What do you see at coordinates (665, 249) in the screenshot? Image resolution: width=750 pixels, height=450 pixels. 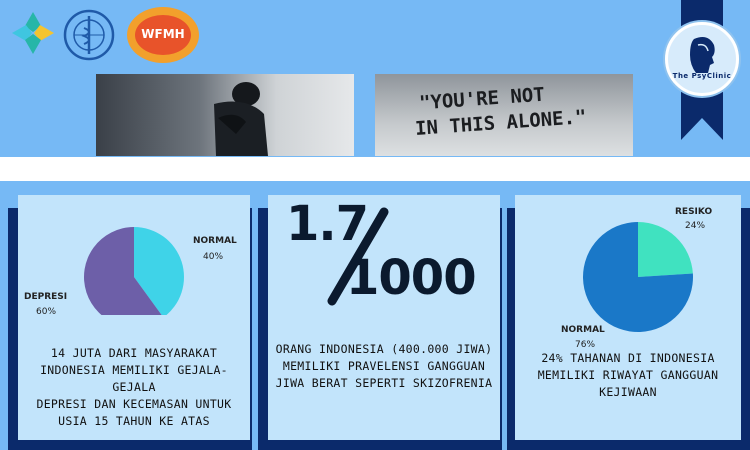 I see `pie-slice-resiko` at bounding box center [665, 249].